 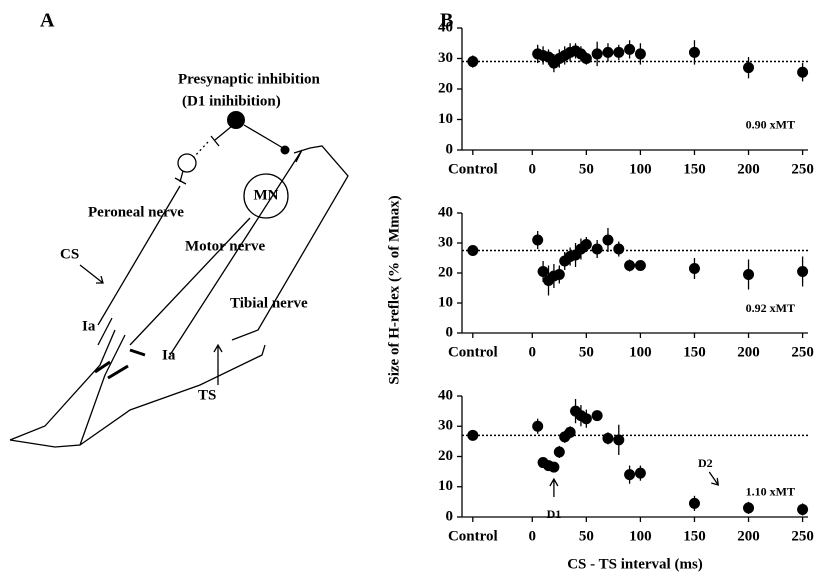 What do you see at coordinates (207, 395) in the screenshot?
I see `diagram-label: TS` at bounding box center [207, 395].